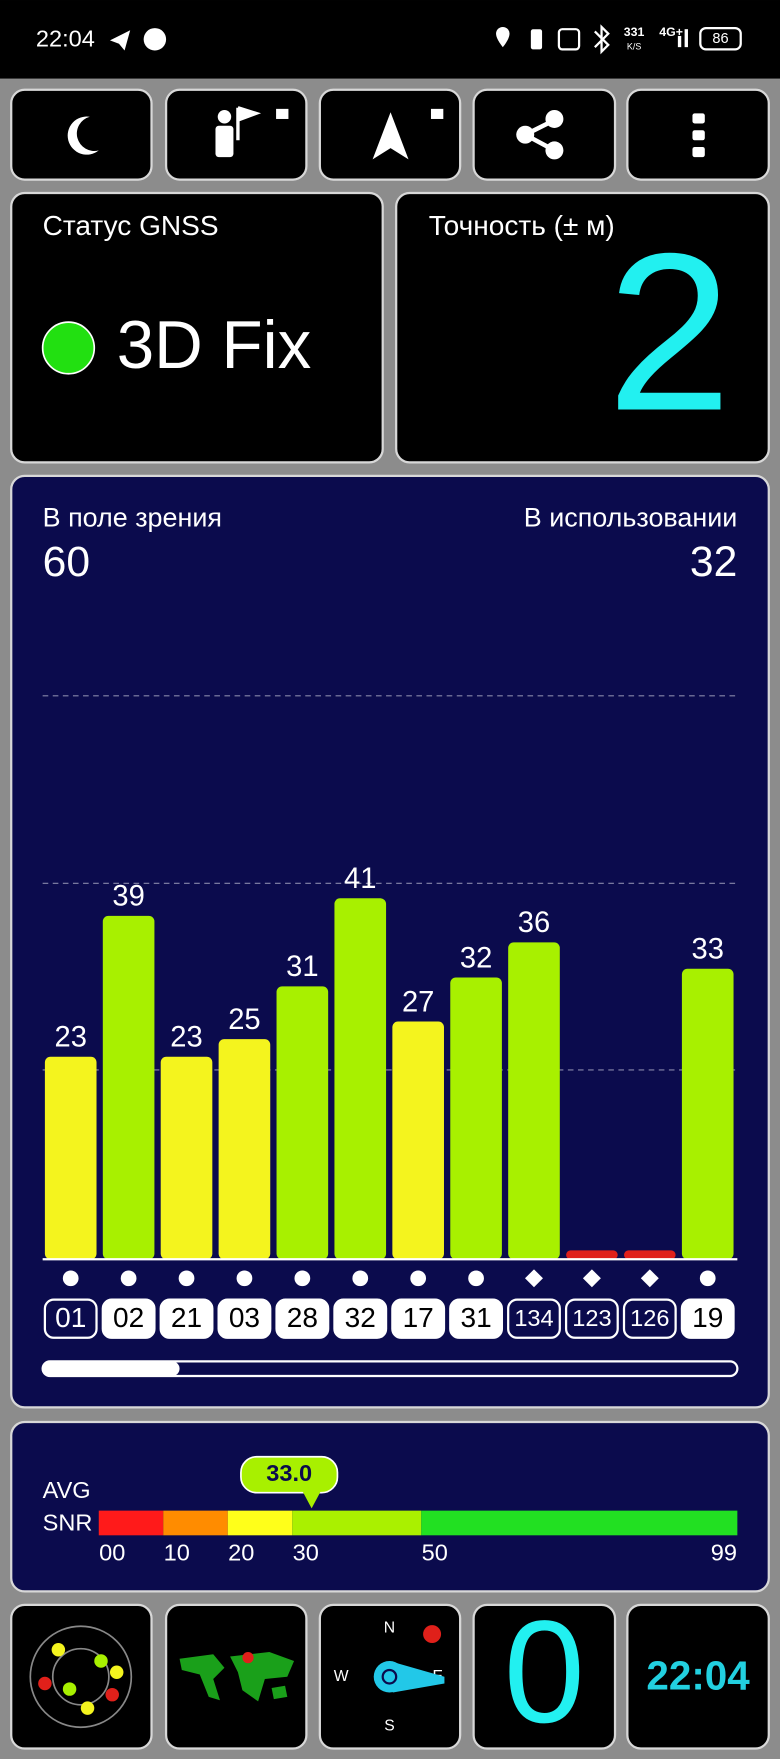 Image resolution: width=780 pixels, height=1759 pixels. I want to click on status-bar-bg, so click(390, 39).